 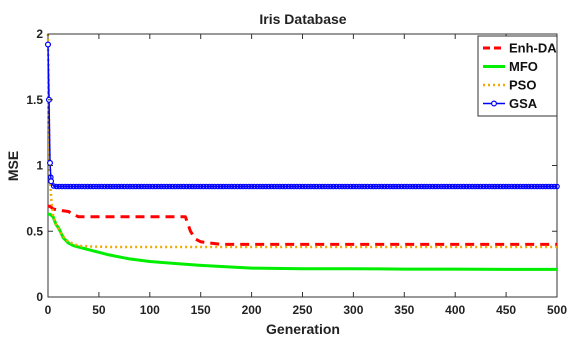 I want to click on legend-label: MFO, so click(x=523, y=66).